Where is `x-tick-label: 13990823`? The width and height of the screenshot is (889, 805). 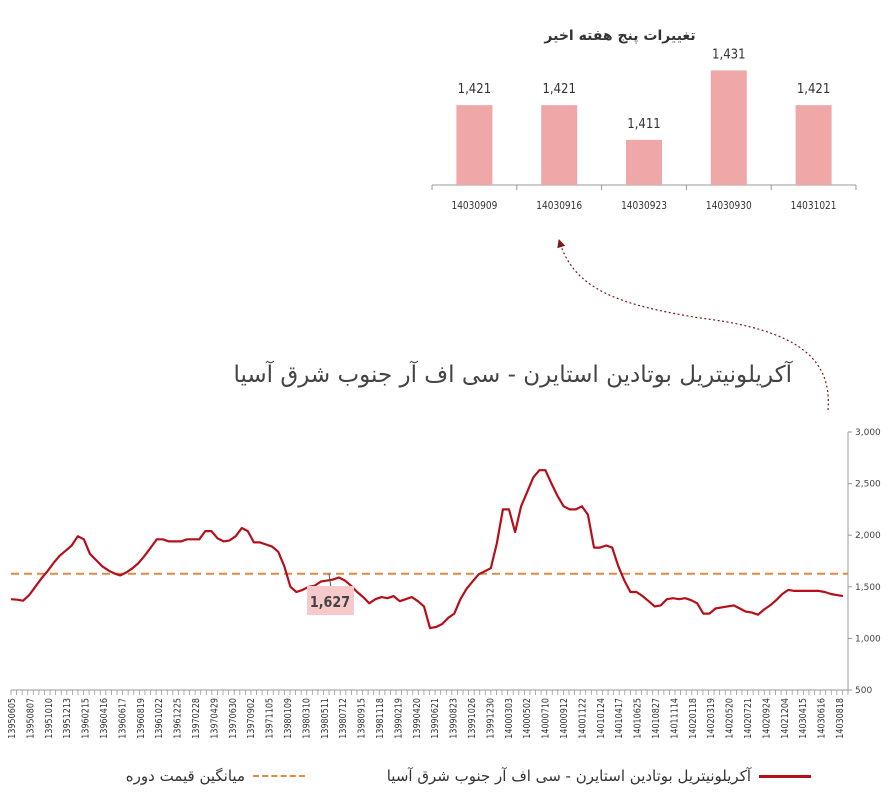
x-tick-label: 13990823 is located at coordinates (454, 718).